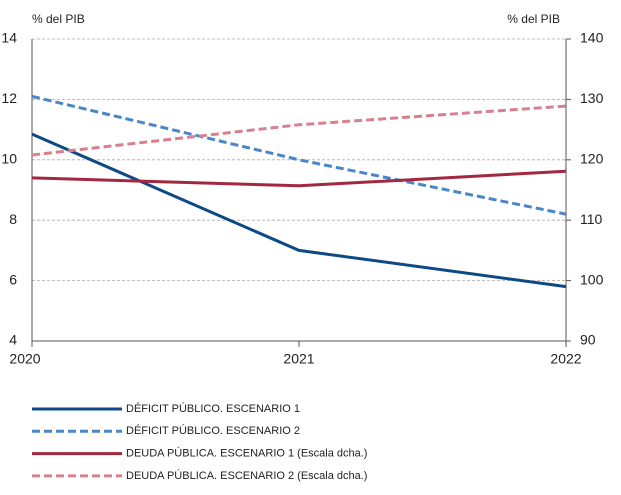  Describe the element at coordinates (591, 219) in the screenshot. I see `y2-tick-label: 110` at that location.